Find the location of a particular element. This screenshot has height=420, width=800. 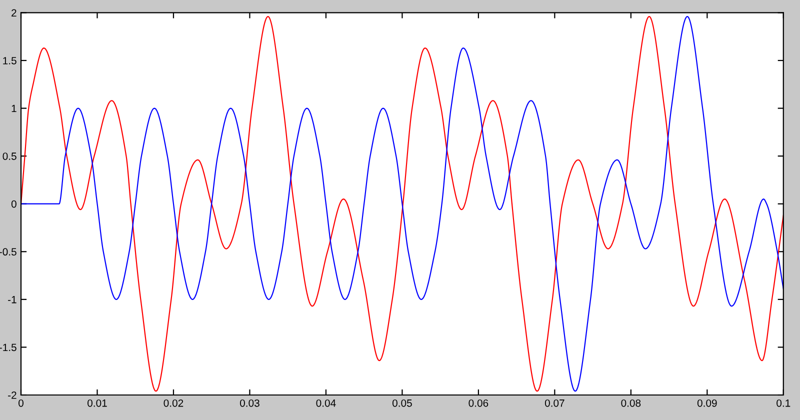

x-tick-label: 0.1 is located at coordinates (783, 403).